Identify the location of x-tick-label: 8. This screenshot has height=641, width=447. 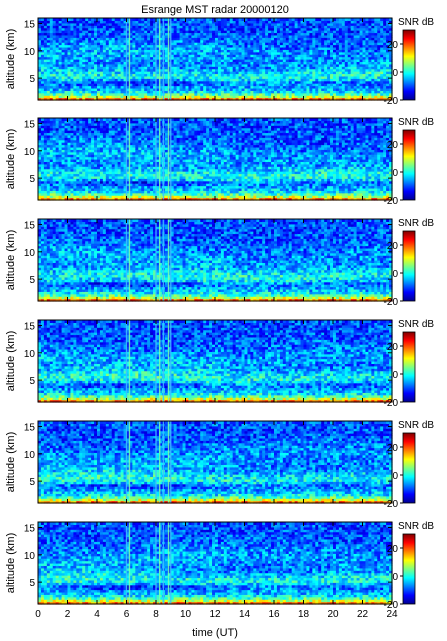
(156, 614).